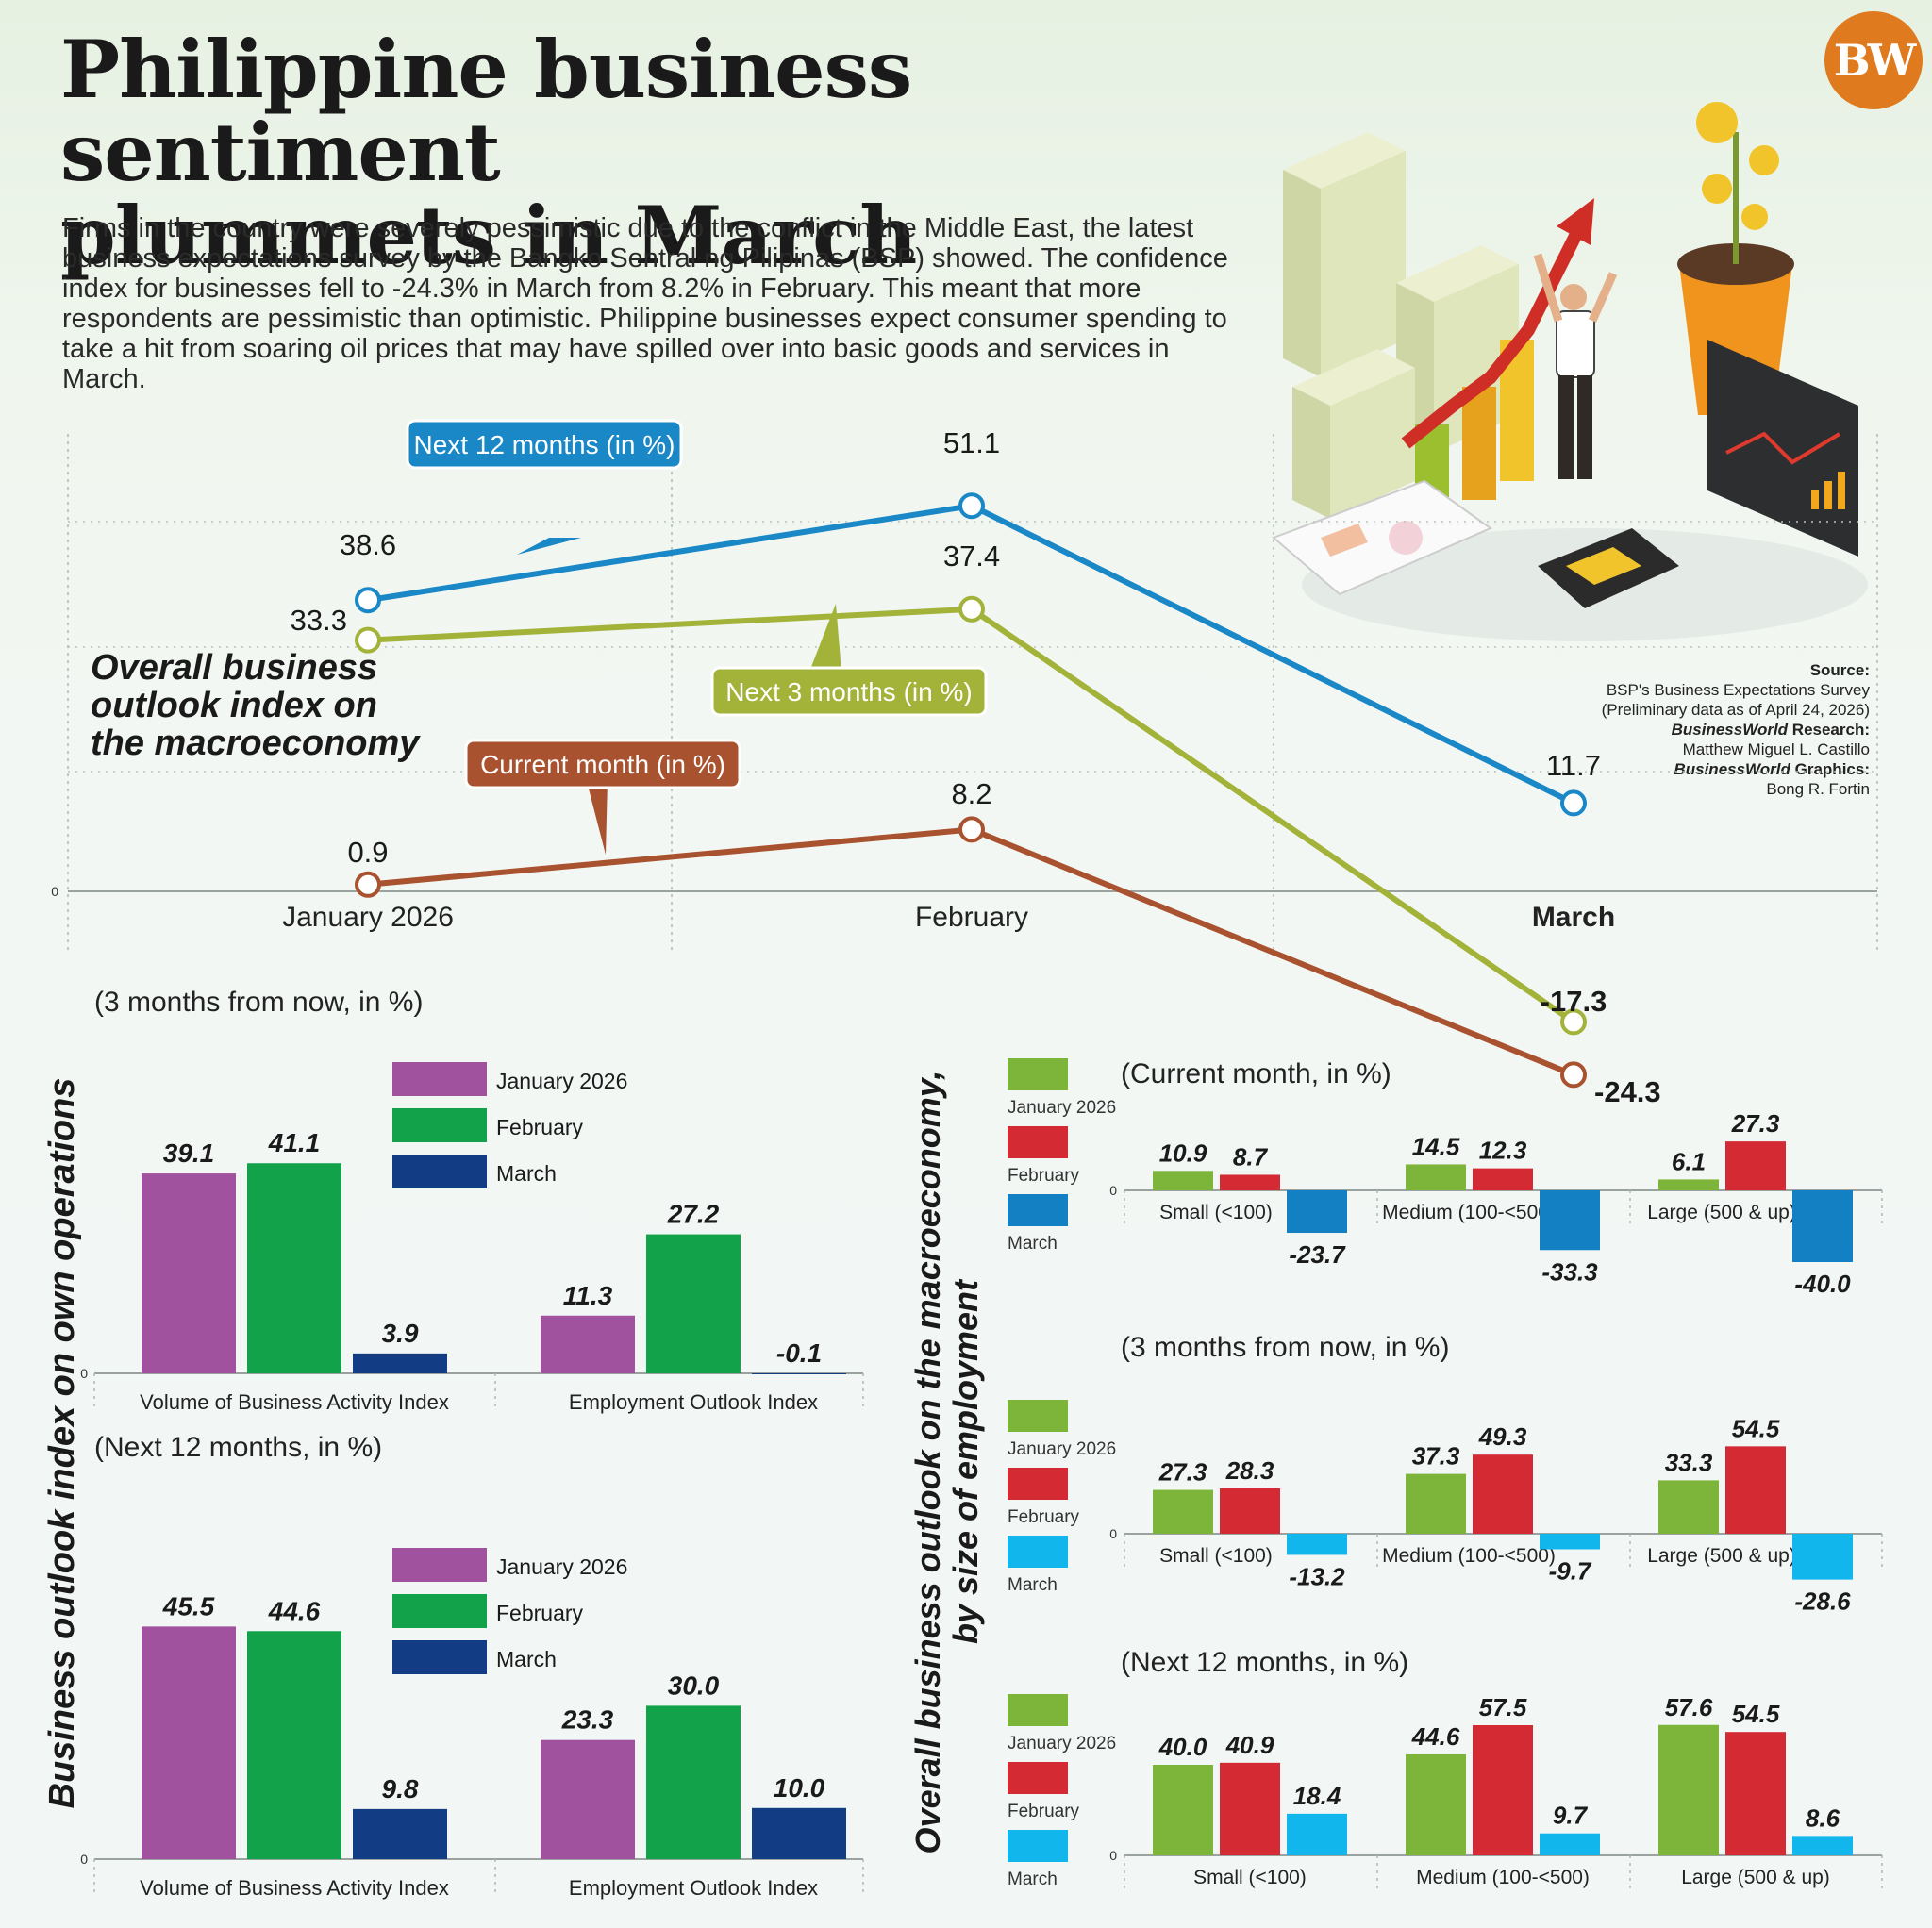 This screenshot has width=1932, height=1928. I want to click on series-legend-label: Next 12 months (in %), so click(545, 444).